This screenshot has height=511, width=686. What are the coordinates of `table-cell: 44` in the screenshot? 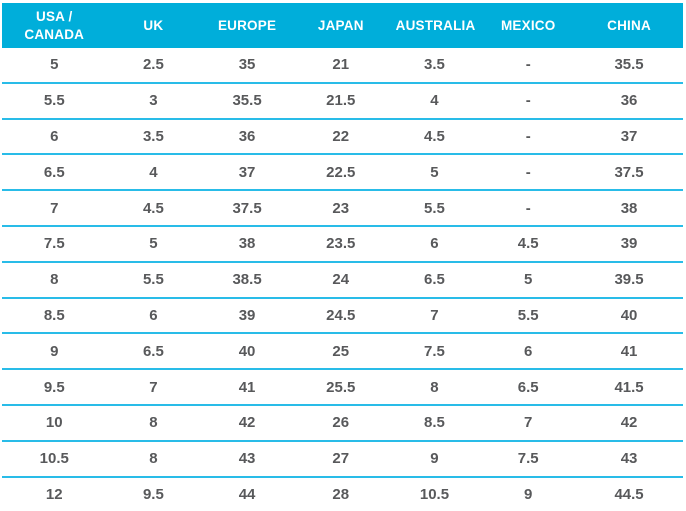 It's located at (247, 493).